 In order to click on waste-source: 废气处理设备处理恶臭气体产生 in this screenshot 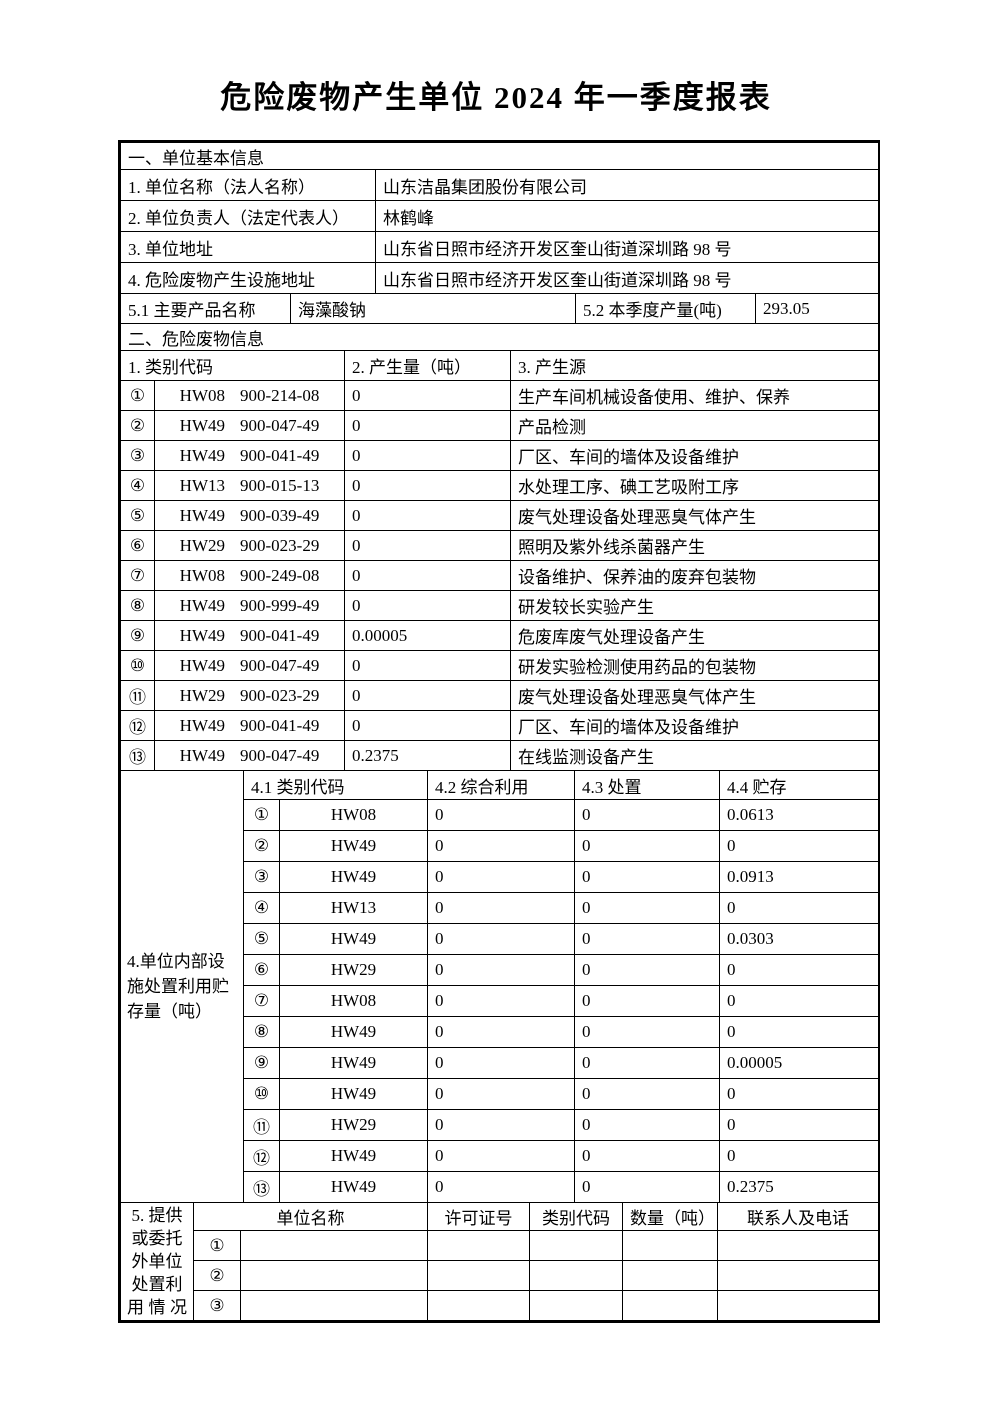, I will do `click(694, 515)`.